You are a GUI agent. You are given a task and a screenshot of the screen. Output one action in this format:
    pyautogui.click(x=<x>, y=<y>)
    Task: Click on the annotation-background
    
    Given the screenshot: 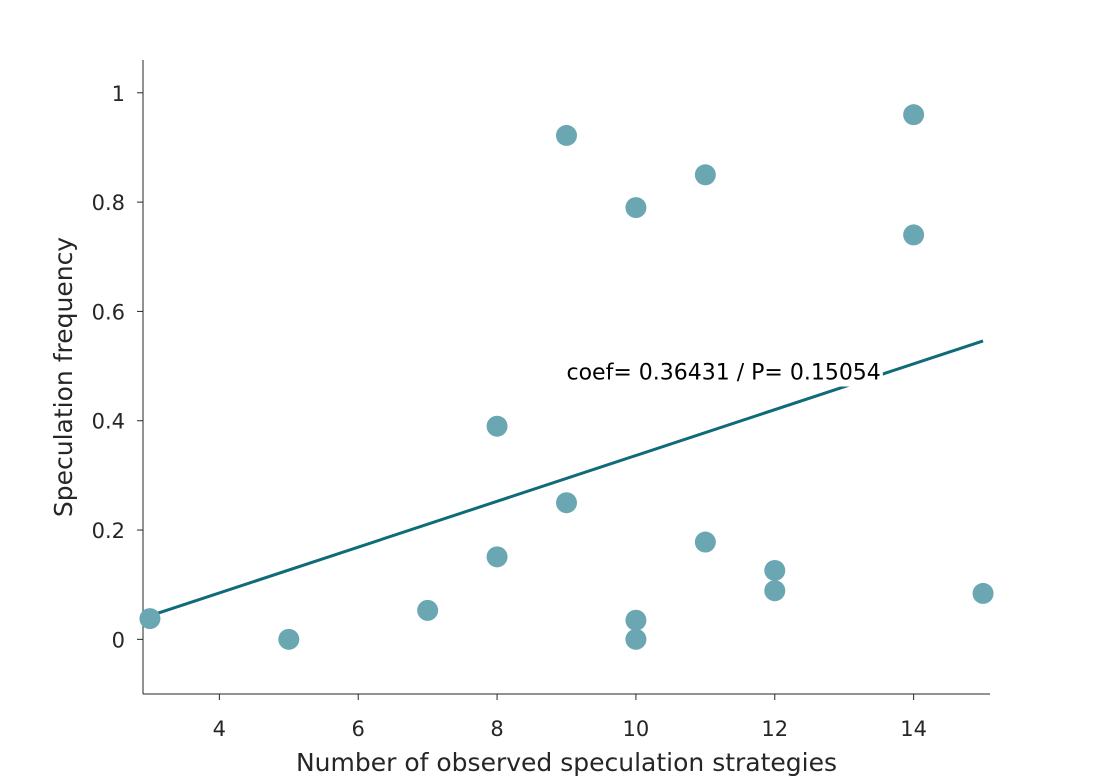 What is the action you would take?
    pyautogui.click(x=723, y=373)
    